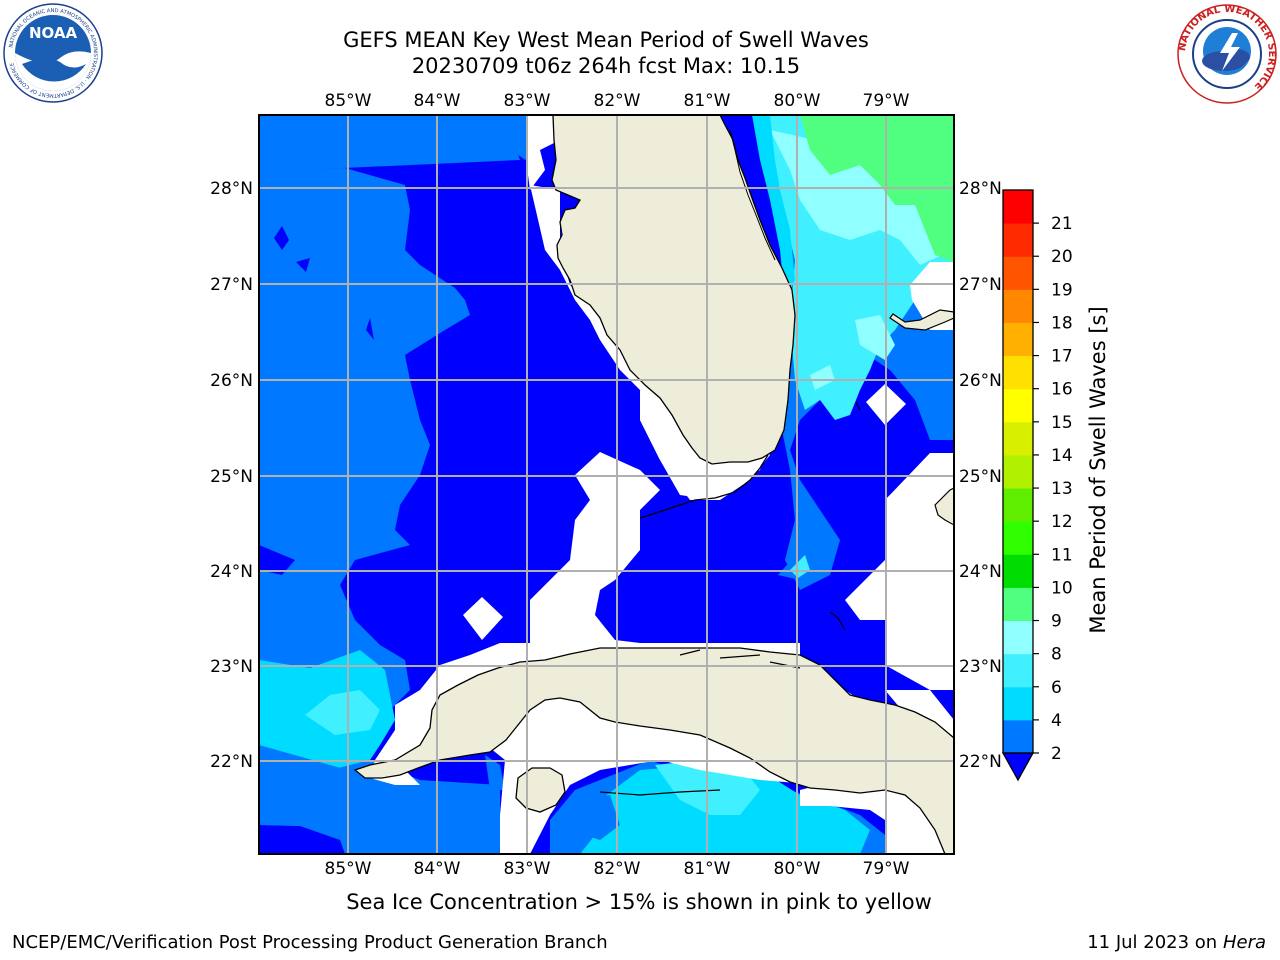  I want to click on svg-text: NOAA, so click(53, 33).